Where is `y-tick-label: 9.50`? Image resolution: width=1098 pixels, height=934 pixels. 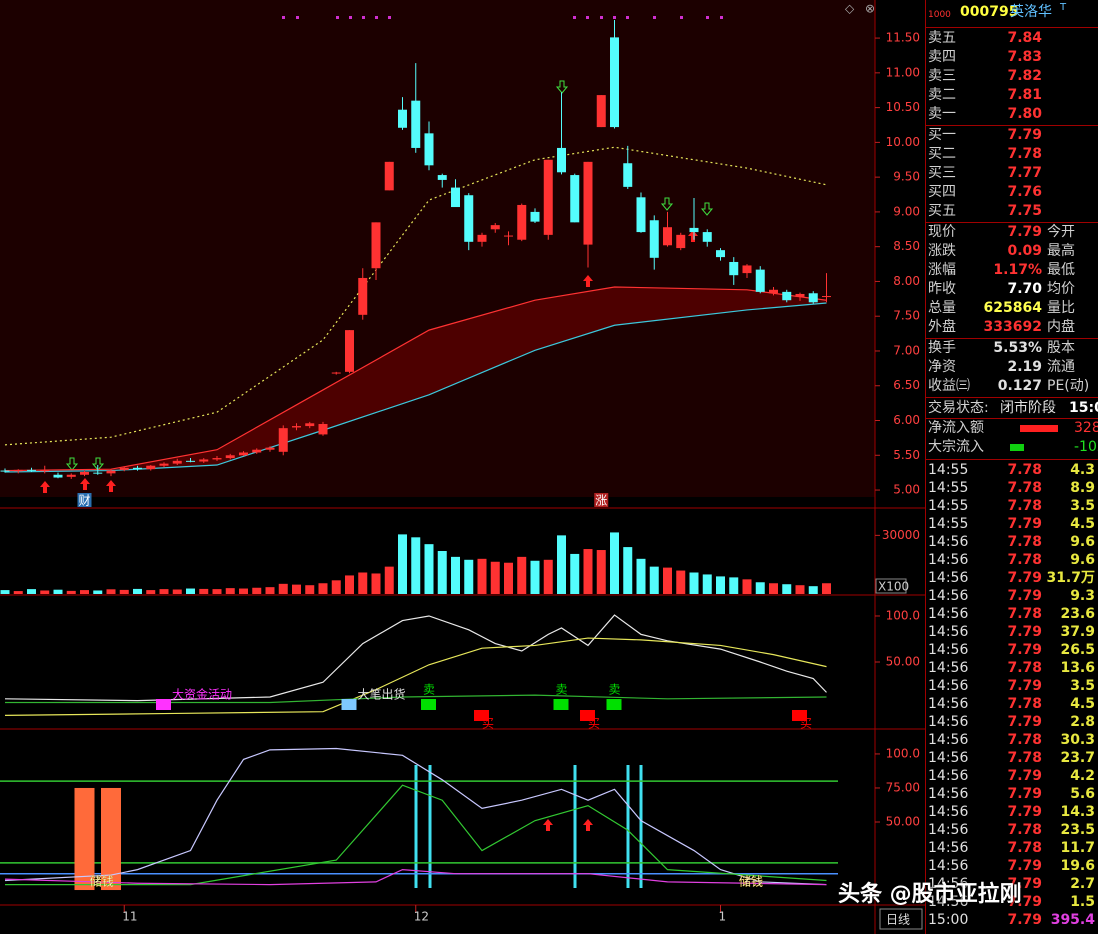 y-tick-label: 9.50 is located at coordinates (906, 177).